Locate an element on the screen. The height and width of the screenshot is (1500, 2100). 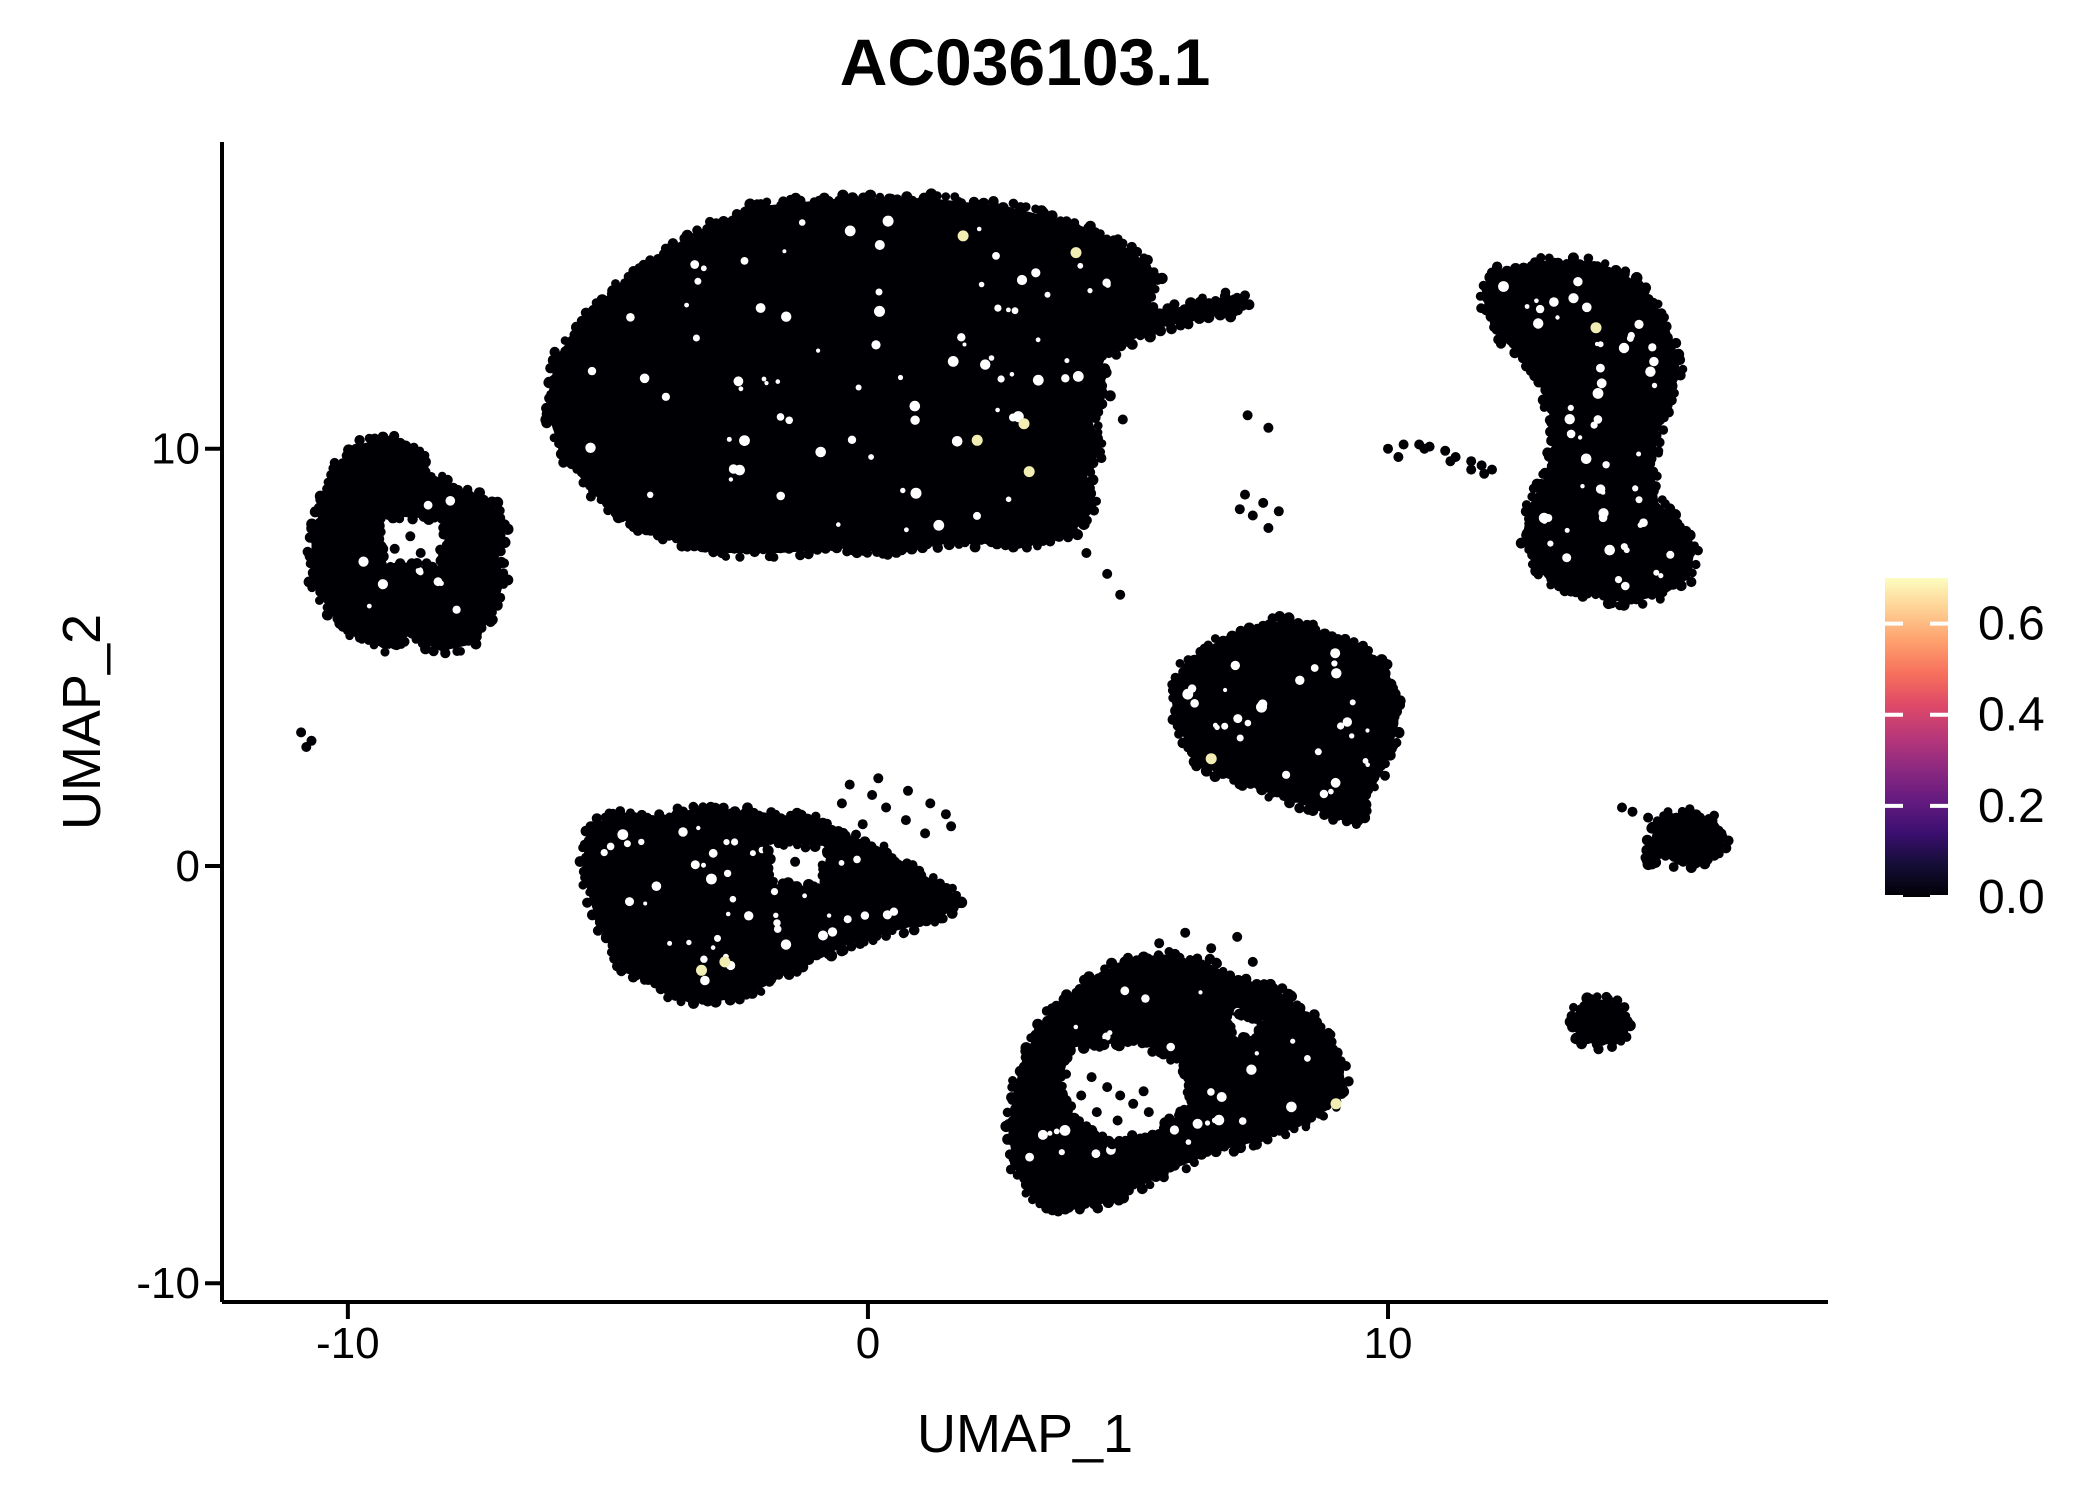
cluster-tiny-far-left is located at coordinates (306, 739).